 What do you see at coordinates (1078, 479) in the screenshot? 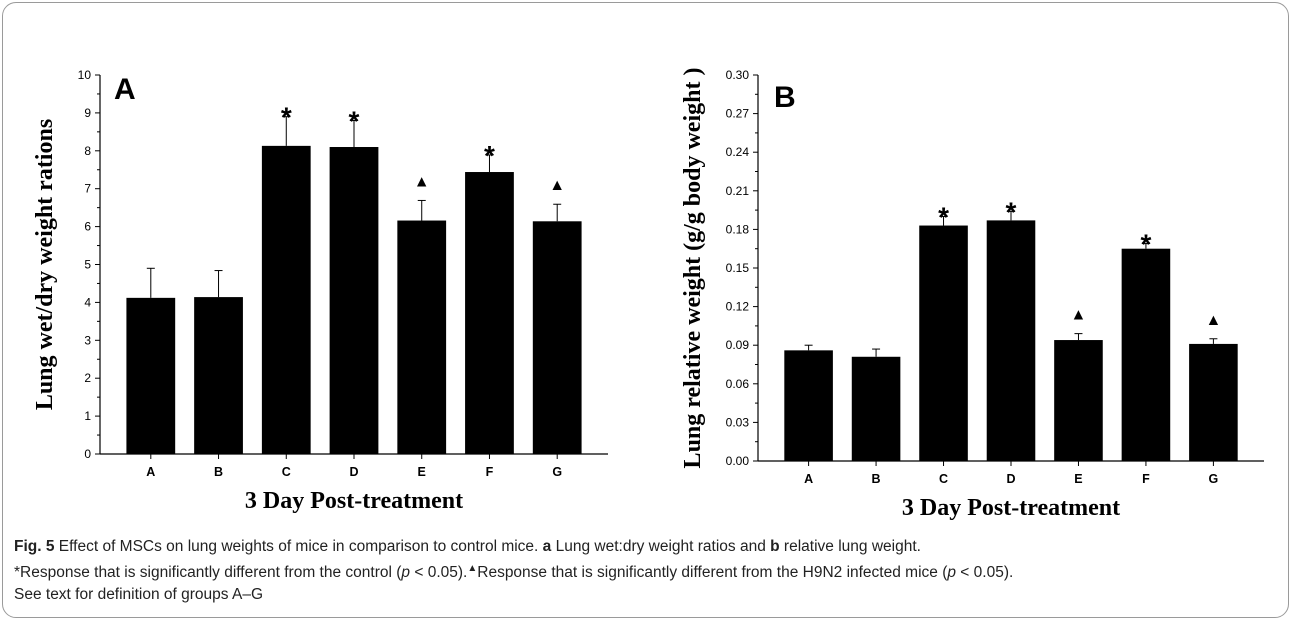
I see `chart-b-category-label: E` at bounding box center [1078, 479].